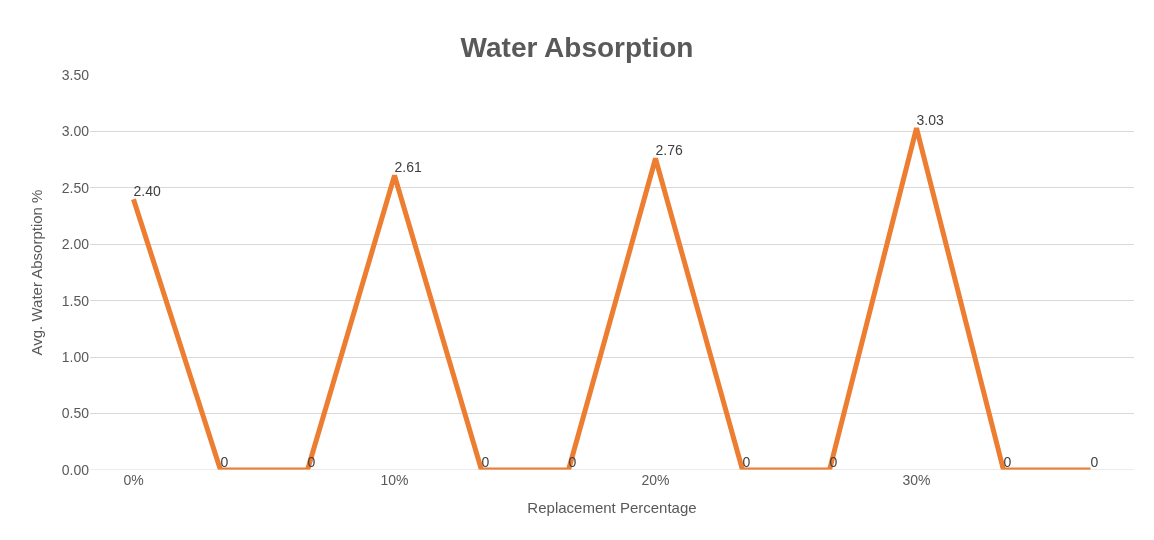 This screenshot has height=540, width=1154. What do you see at coordinates (36, 272) in the screenshot?
I see `y-axis-title: Avg. Water Absorption %` at bounding box center [36, 272].